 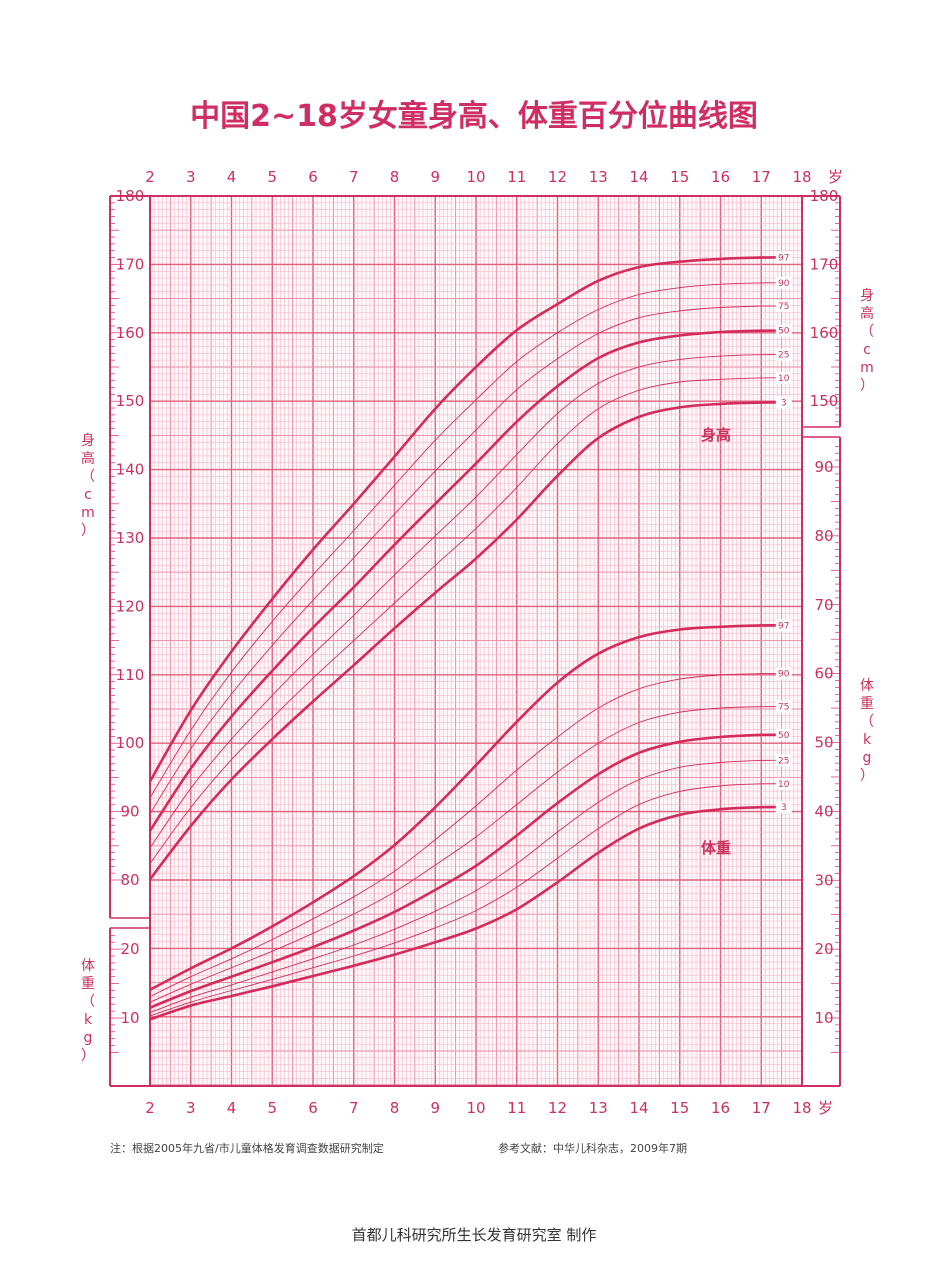 I want to click on x-tick-label-bottom: 17, so click(x=761, y=1108).